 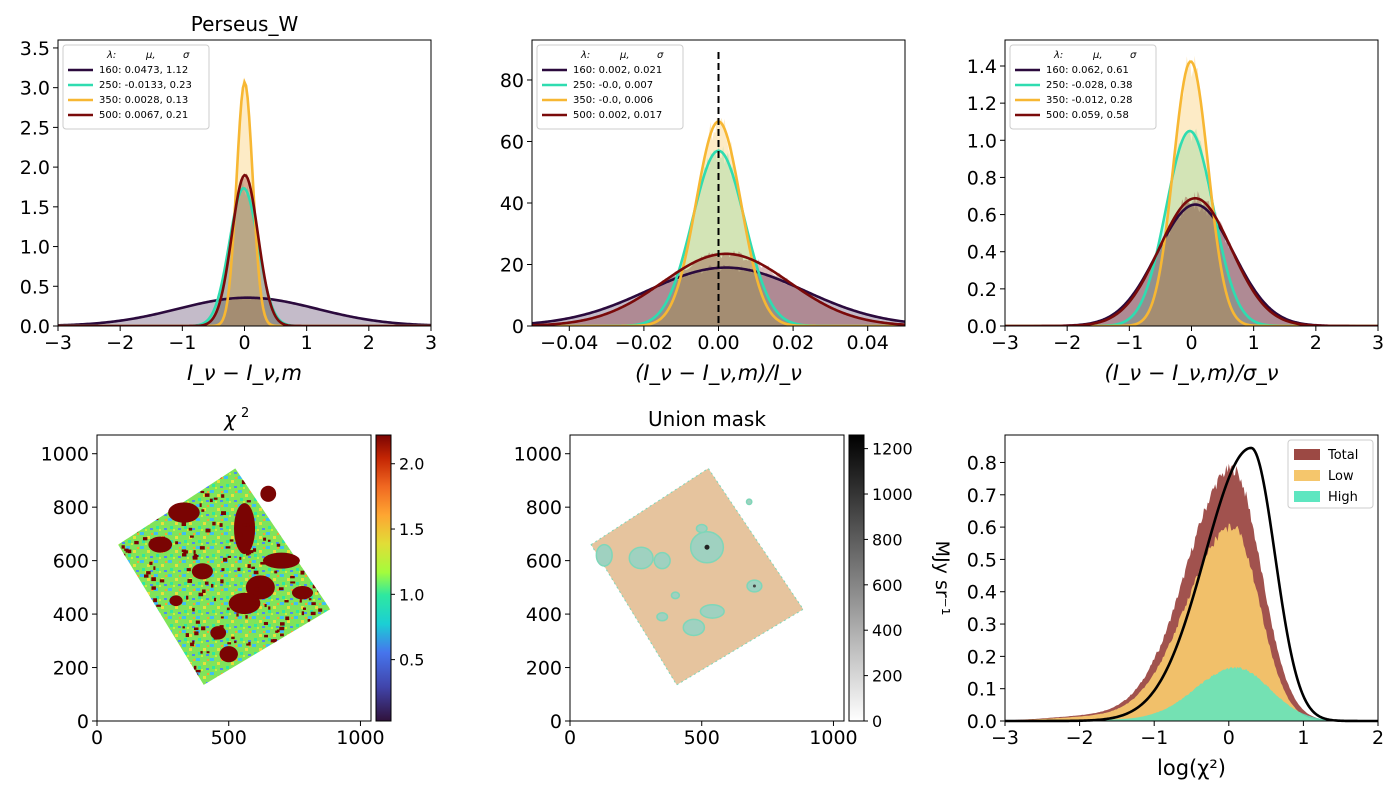 I want to click on y-tick-label: 60, so click(x=512, y=142).